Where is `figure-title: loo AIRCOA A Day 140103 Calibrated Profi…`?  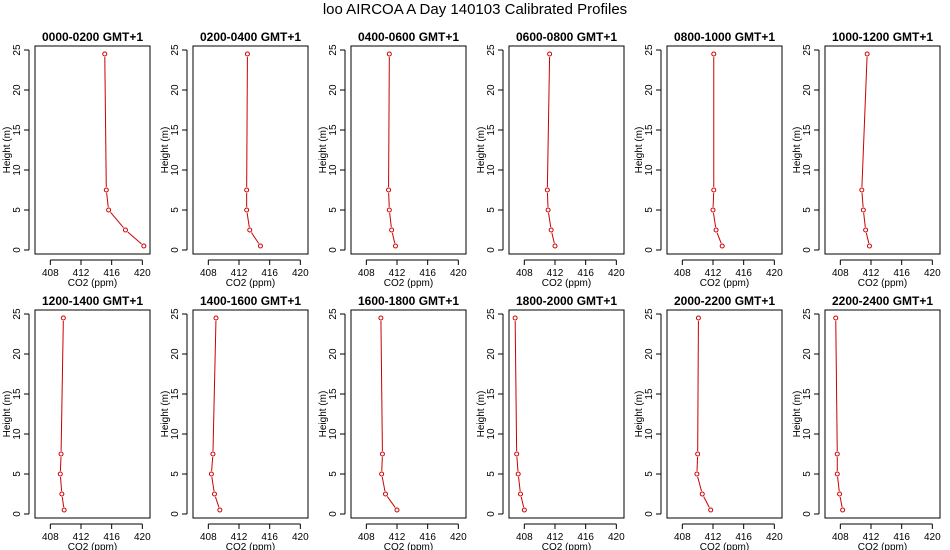 figure-title: loo AIRCOA A Day 140103 Calibrated Profi… is located at coordinates (475, 9).